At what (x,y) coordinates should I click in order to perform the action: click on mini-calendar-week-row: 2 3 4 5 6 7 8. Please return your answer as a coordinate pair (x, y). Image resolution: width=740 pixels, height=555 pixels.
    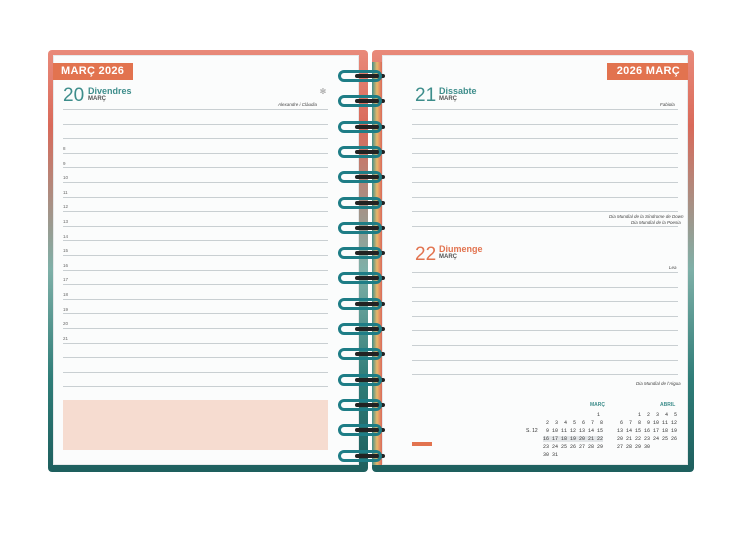
    Looking at the image, I should click on (573, 423).